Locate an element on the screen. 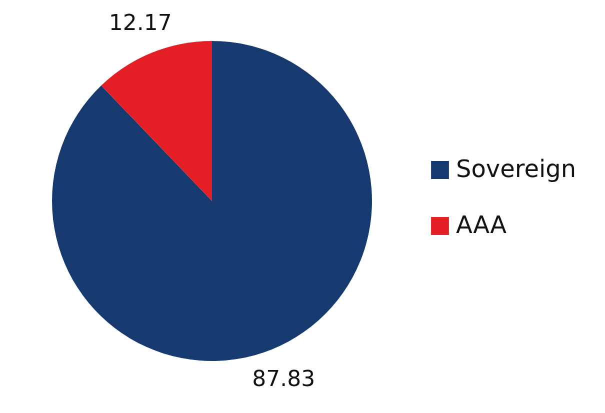  data-label: 87.83 is located at coordinates (284, 379).